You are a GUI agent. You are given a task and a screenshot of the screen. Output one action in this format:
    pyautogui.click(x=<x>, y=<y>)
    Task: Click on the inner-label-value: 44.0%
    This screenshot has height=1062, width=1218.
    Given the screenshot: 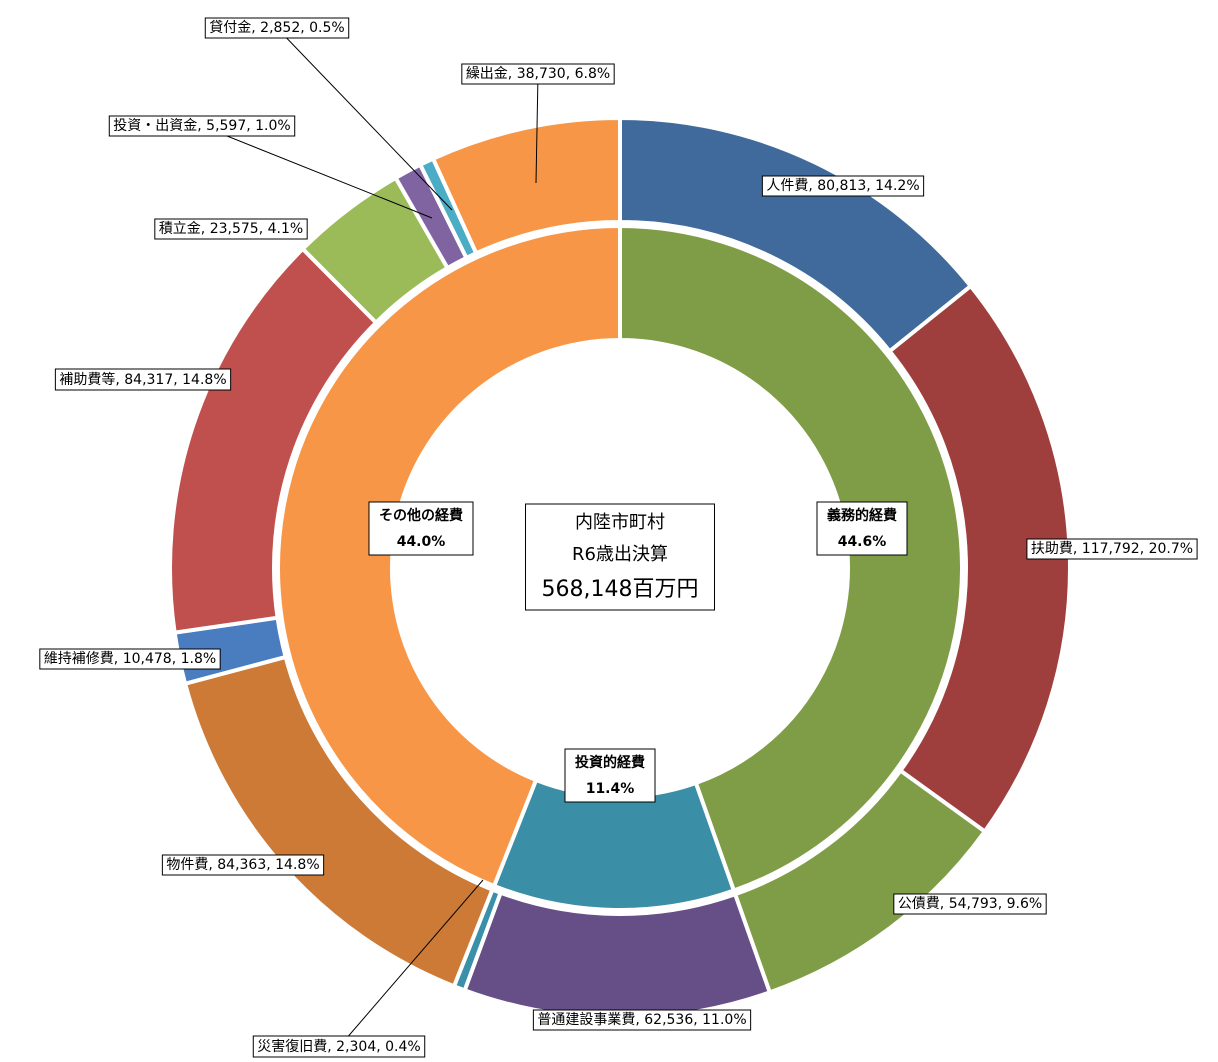 What is the action you would take?
    pyautogui.click(x=421, y=542)
    